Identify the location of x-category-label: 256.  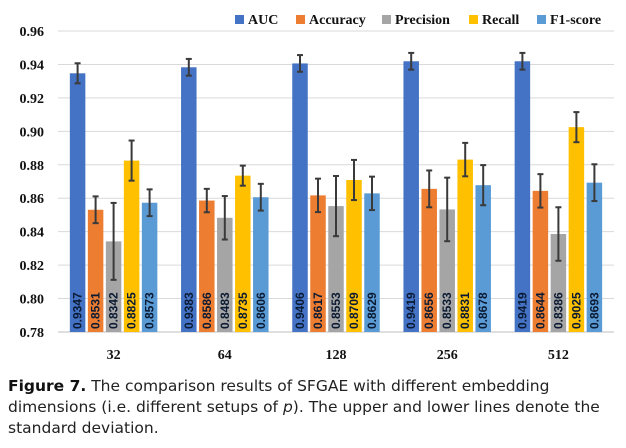
(447, 355).